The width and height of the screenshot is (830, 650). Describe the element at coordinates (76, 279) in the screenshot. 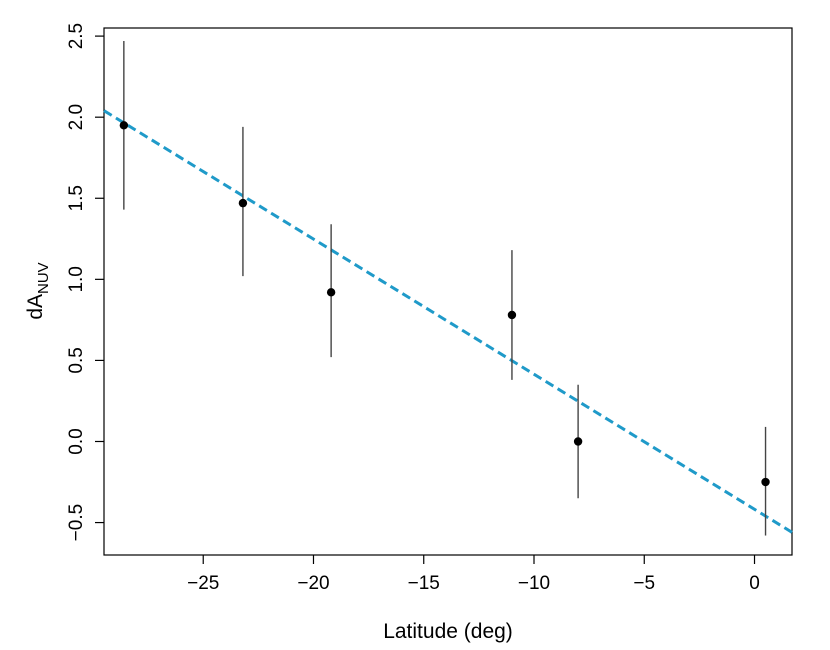

I see `y-tick-label: 1.0` at that location.